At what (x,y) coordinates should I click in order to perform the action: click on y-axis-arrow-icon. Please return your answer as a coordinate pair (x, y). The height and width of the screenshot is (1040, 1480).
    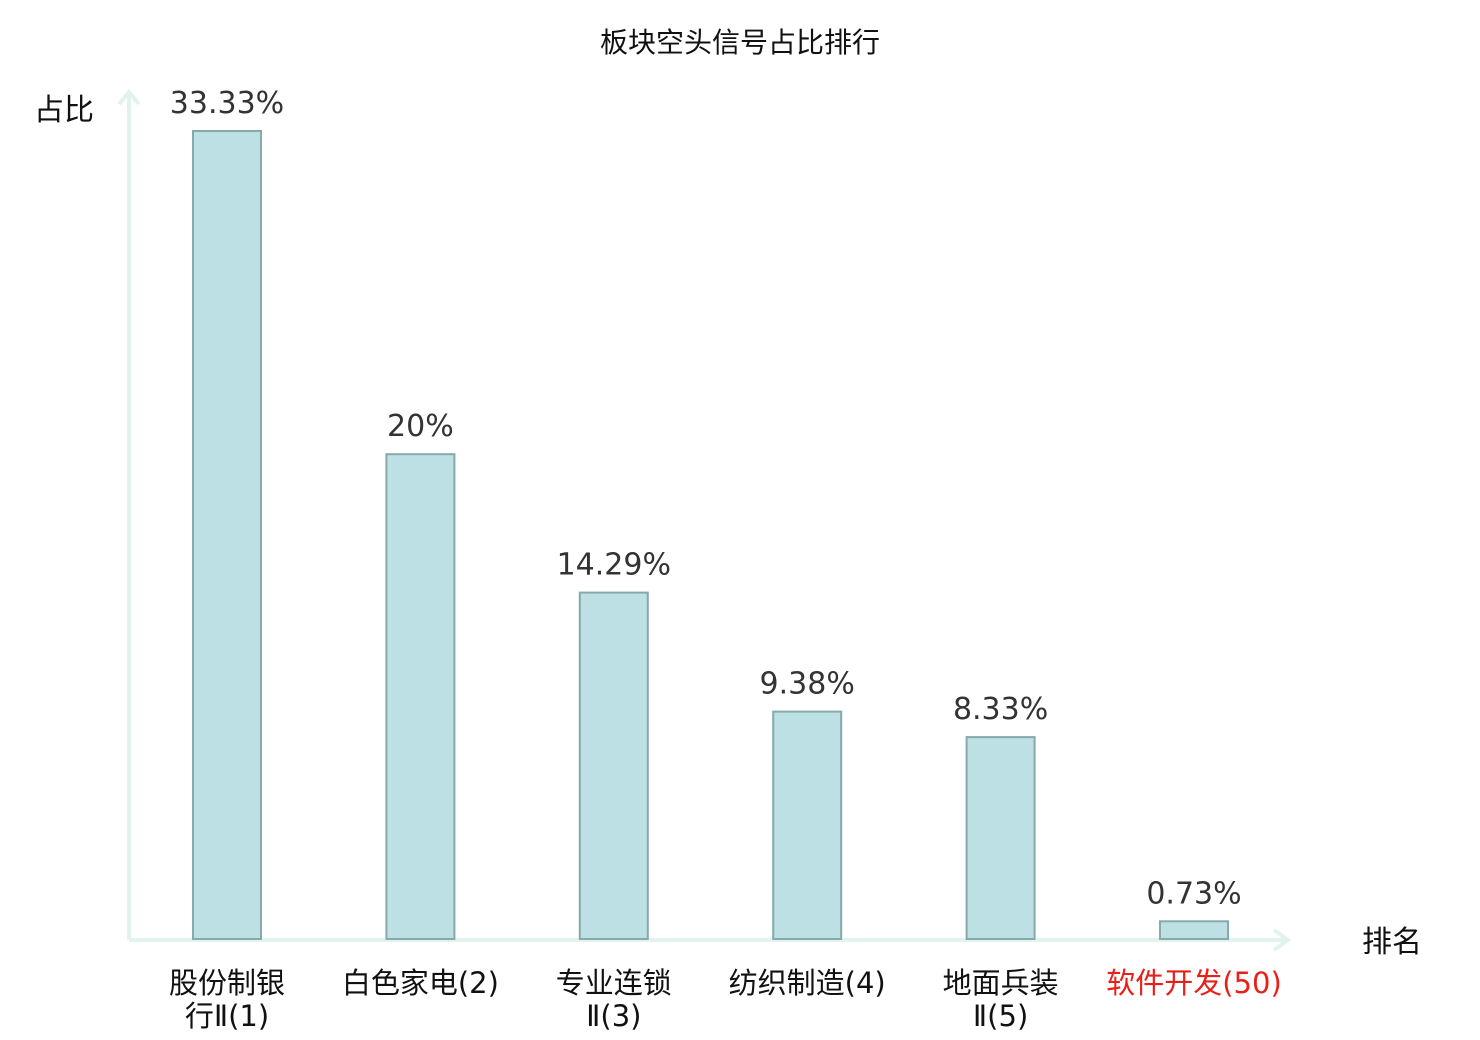
    Looking at the image, I should click on (129, 97).